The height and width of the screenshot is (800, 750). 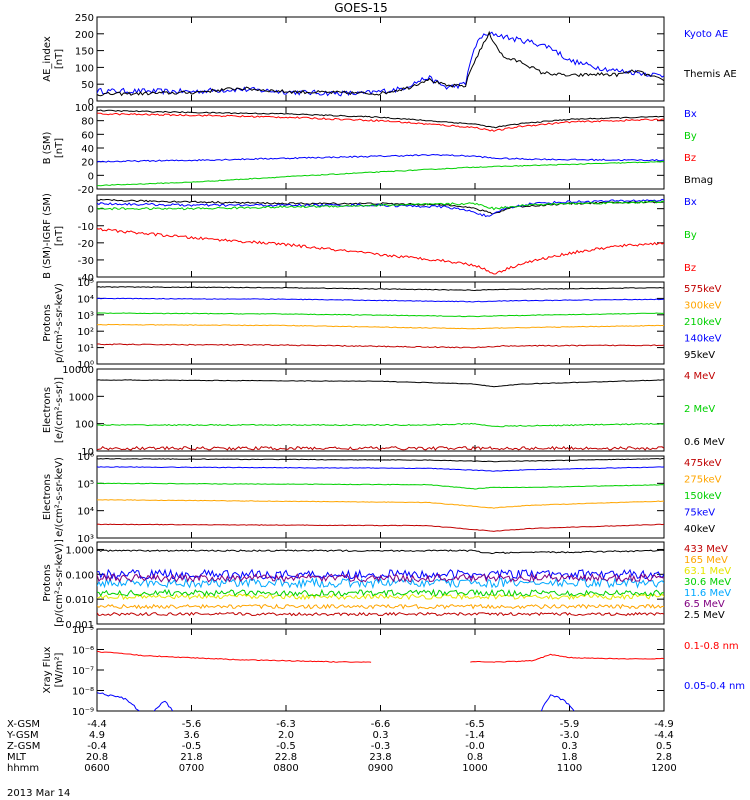 I want to click on y-axis-label: e/(cm²-s-sr-keV), so click(x=59, y=497).